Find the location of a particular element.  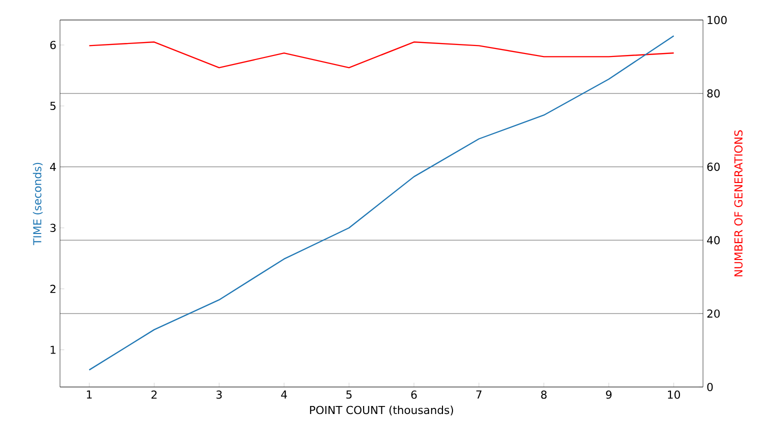

x-tick-label: 2 is located at coordinates (154, 394).